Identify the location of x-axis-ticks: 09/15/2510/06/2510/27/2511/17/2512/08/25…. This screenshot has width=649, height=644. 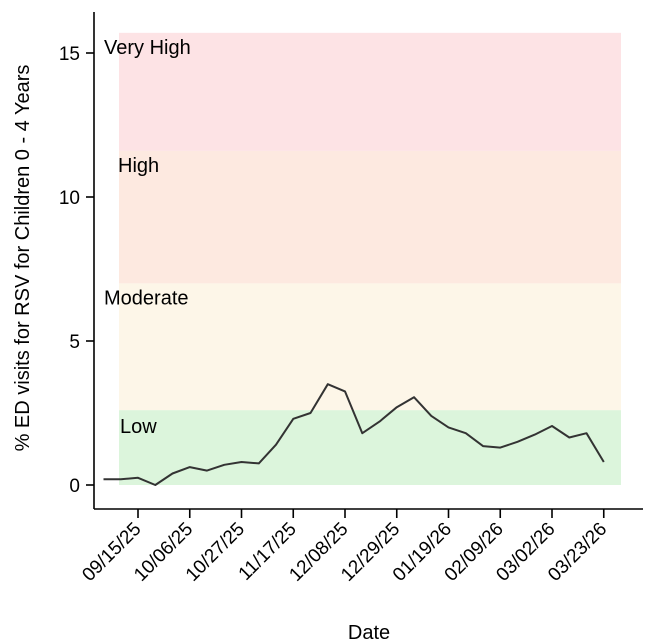
(344, 547).